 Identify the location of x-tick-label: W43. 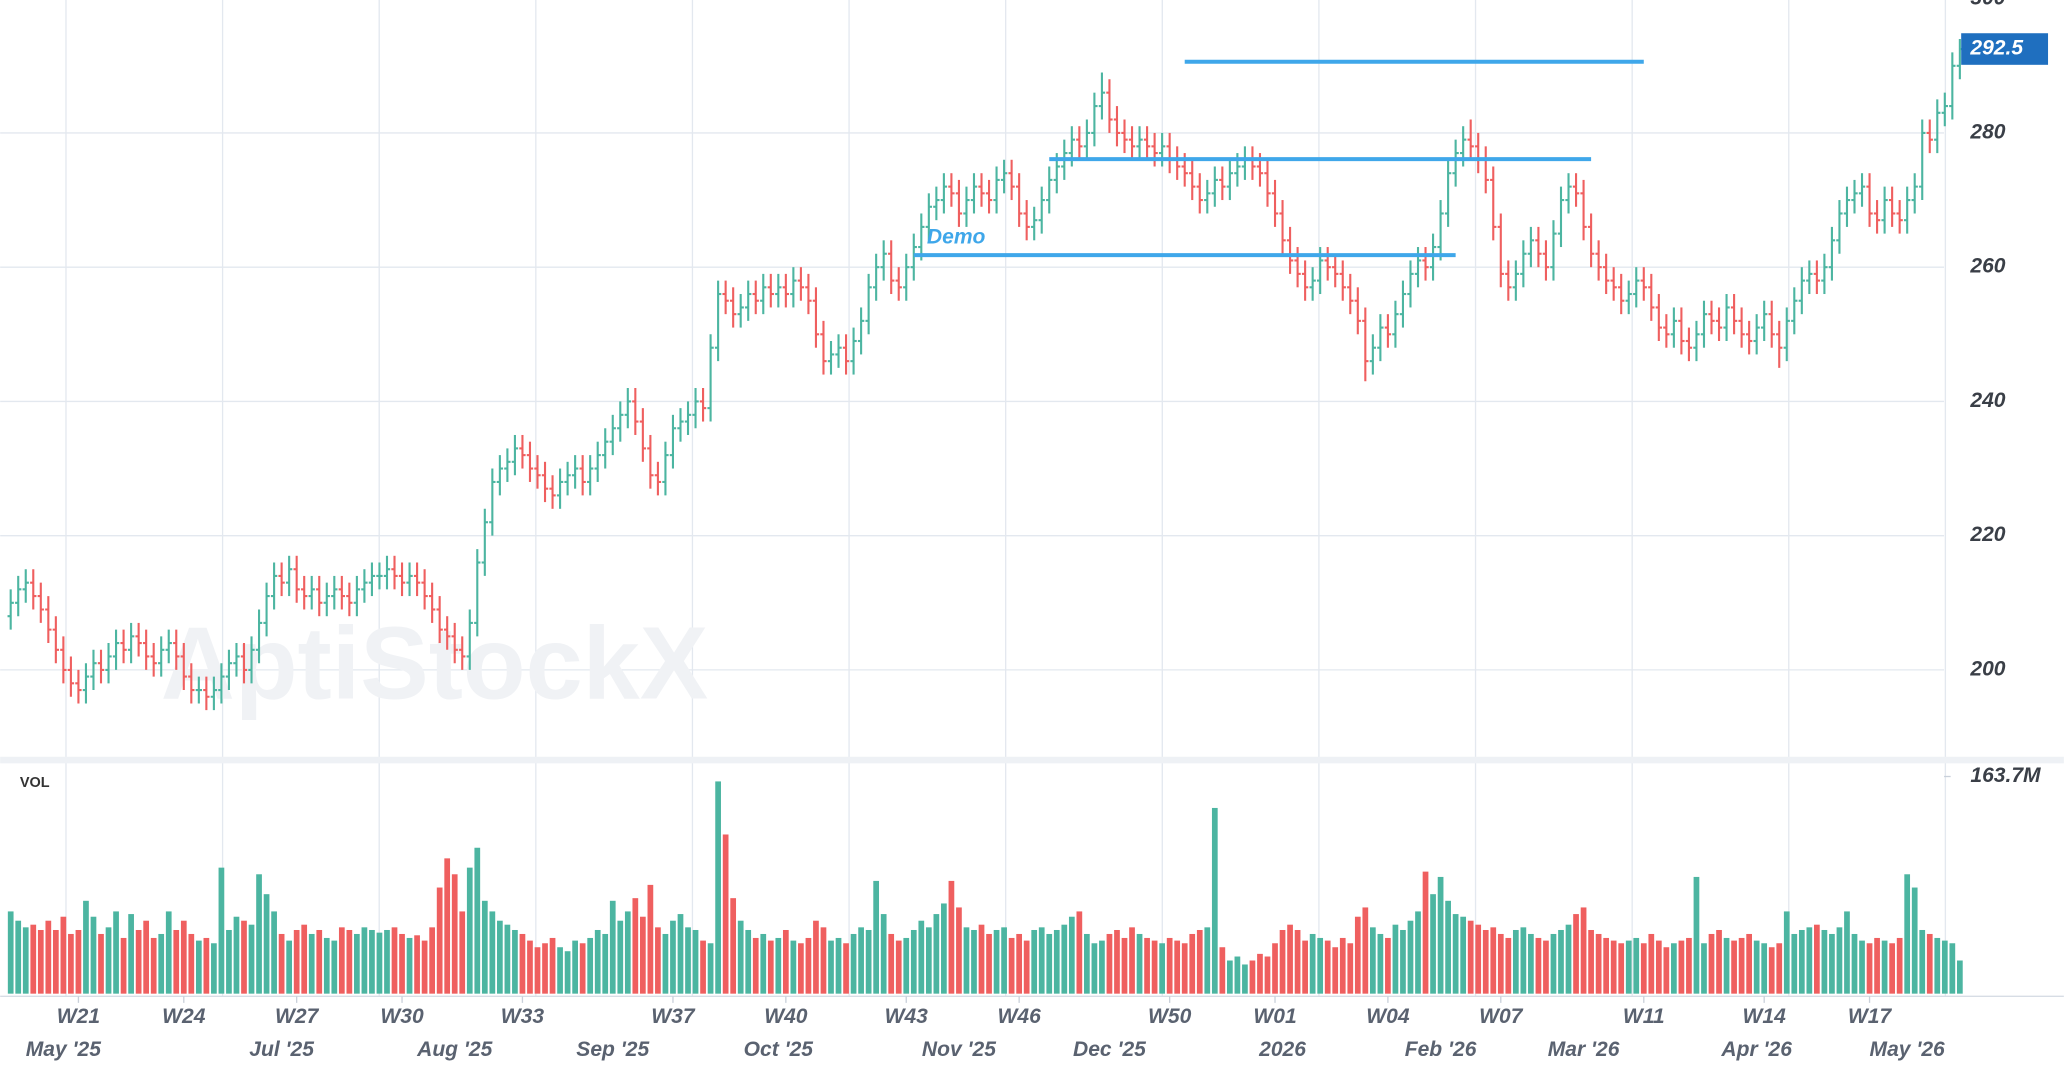
(907, 1016).